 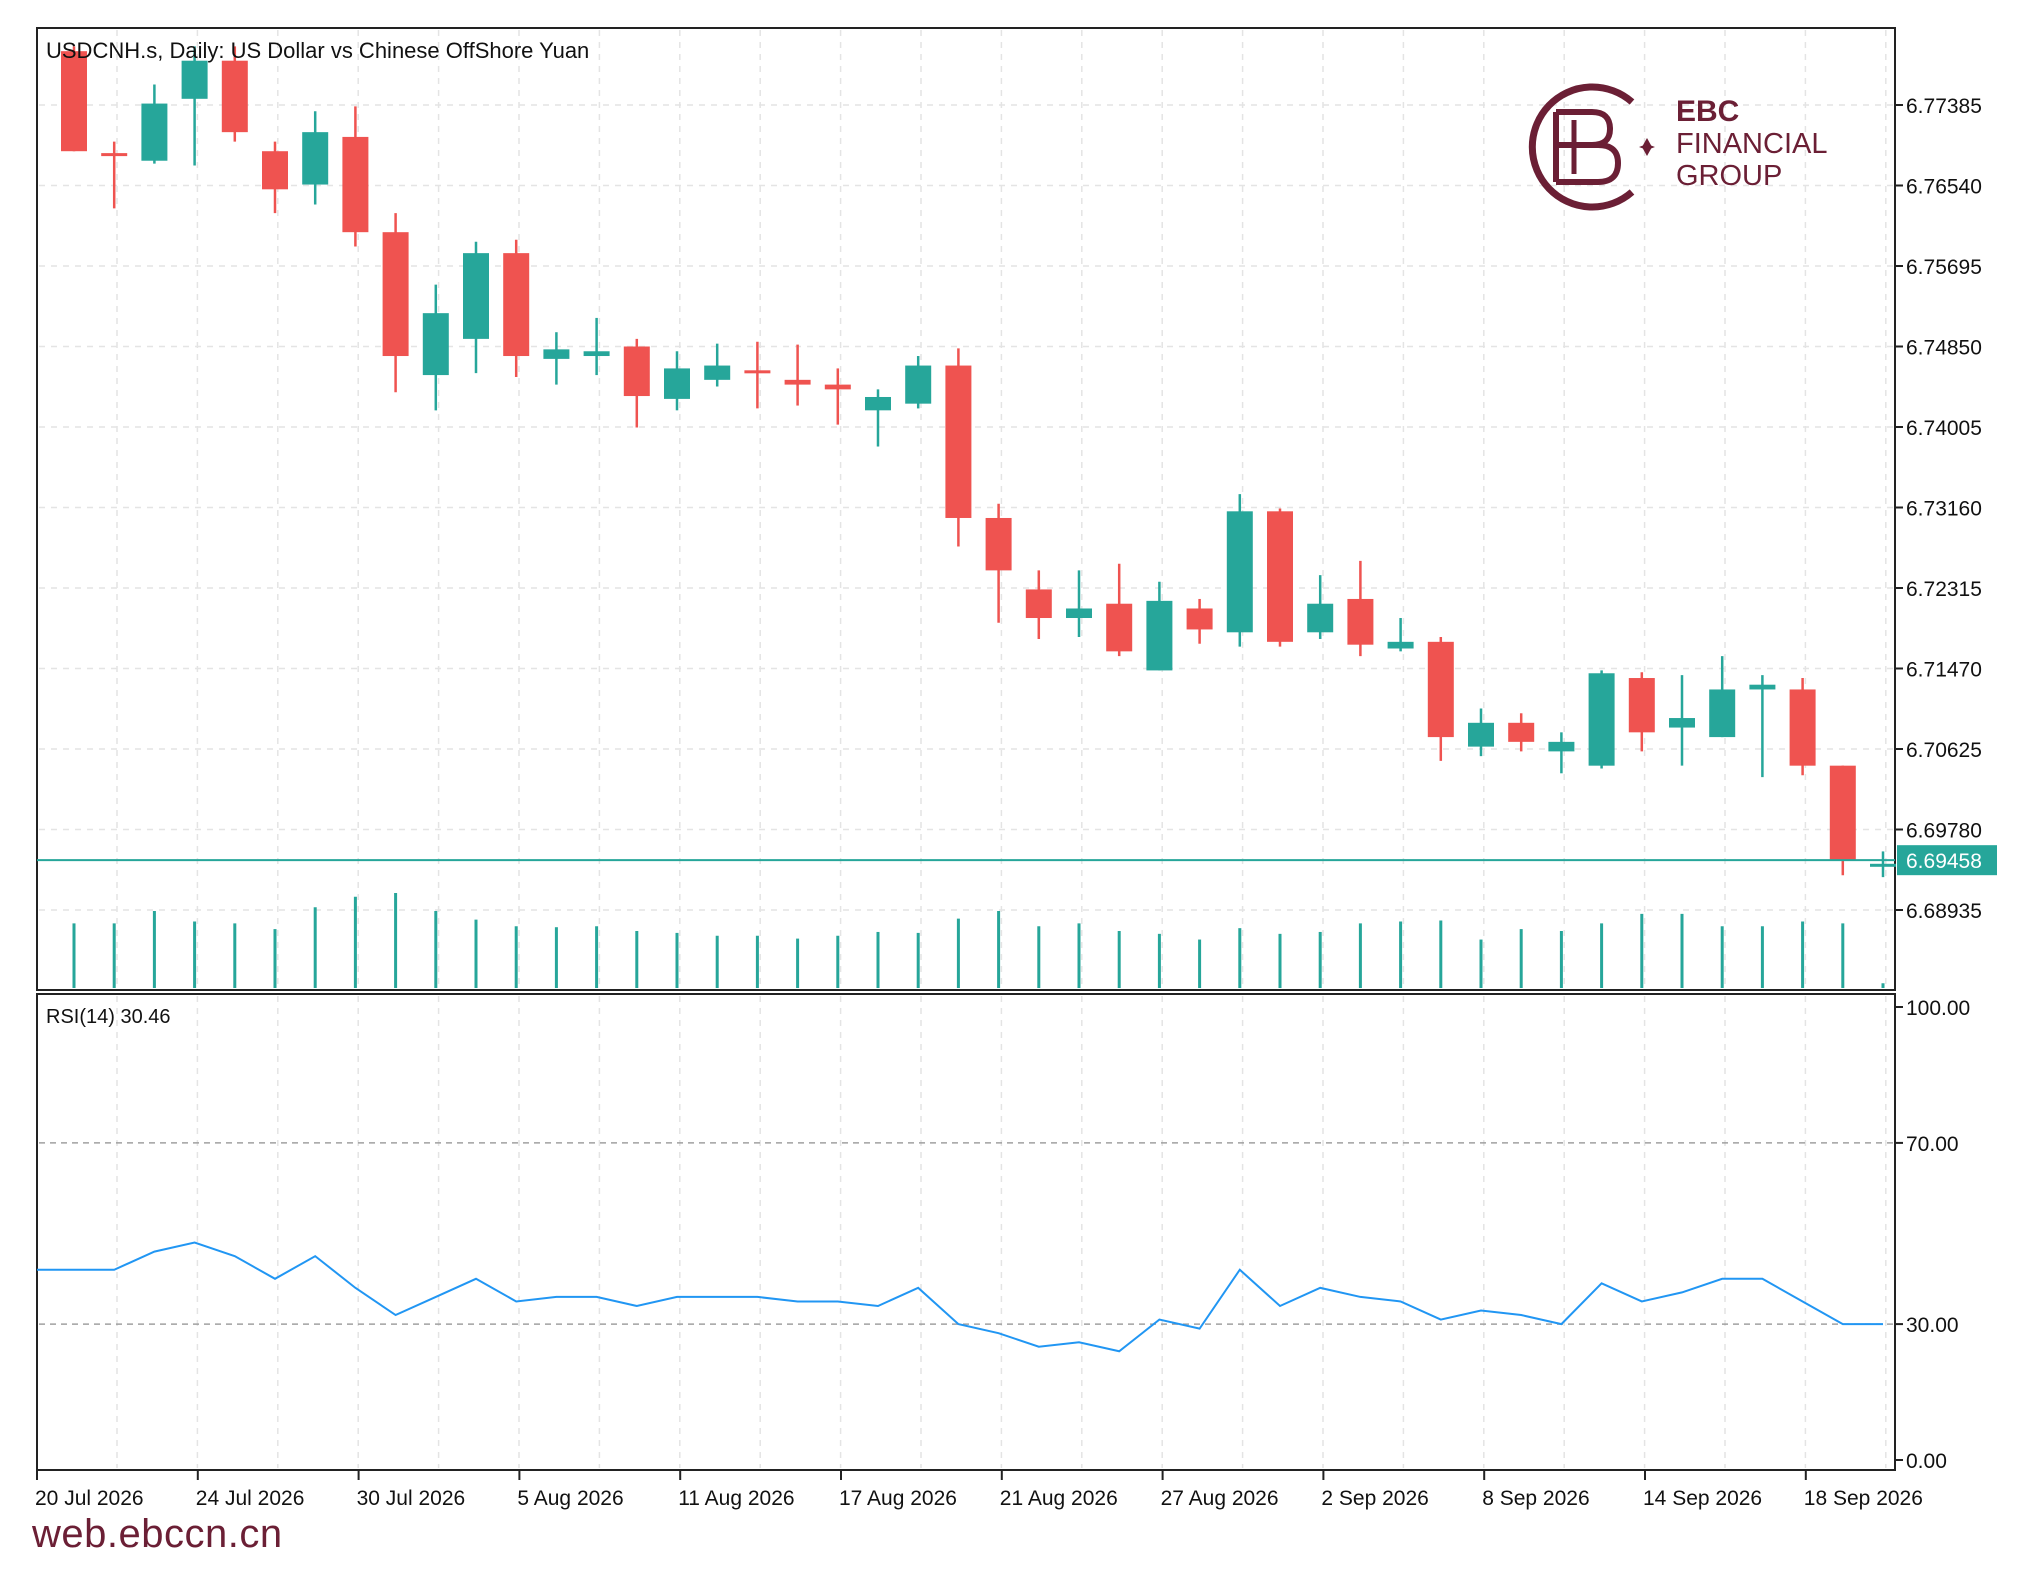 I want to click on price-tick-label: 6.70625, so click(x=1944, y=750).